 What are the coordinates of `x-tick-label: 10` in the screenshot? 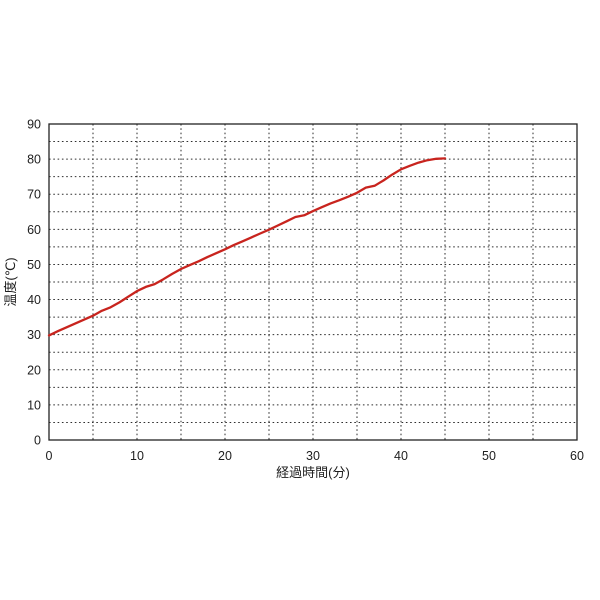 It's located at (137, 456).